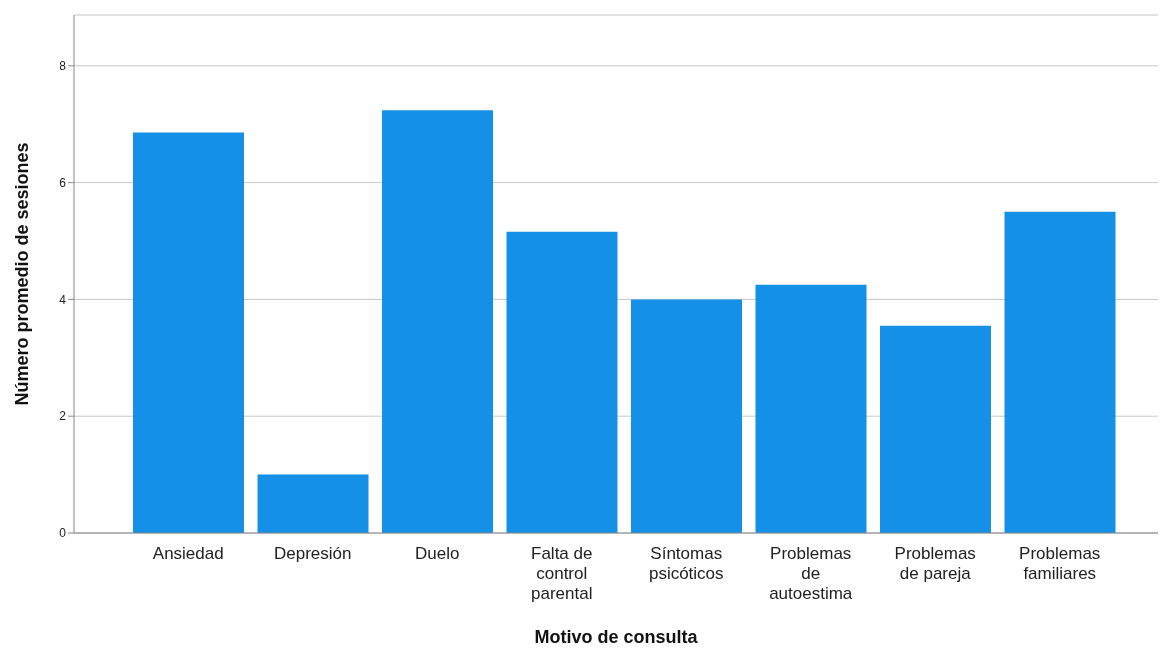  Describe the element at coordinates (63, 66) in the screenshot. I see `y-tick-label: 8` at that location.